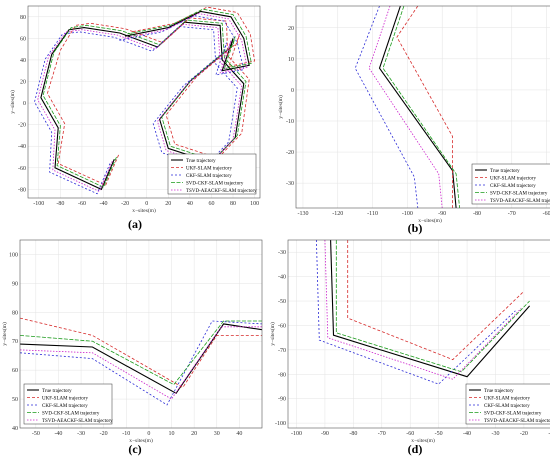 The image size is (550, 460). What do you see at coordinates (15, 342) in the screenshot?
I see `y-tick-label: 70` at bounding box center [15, 342].